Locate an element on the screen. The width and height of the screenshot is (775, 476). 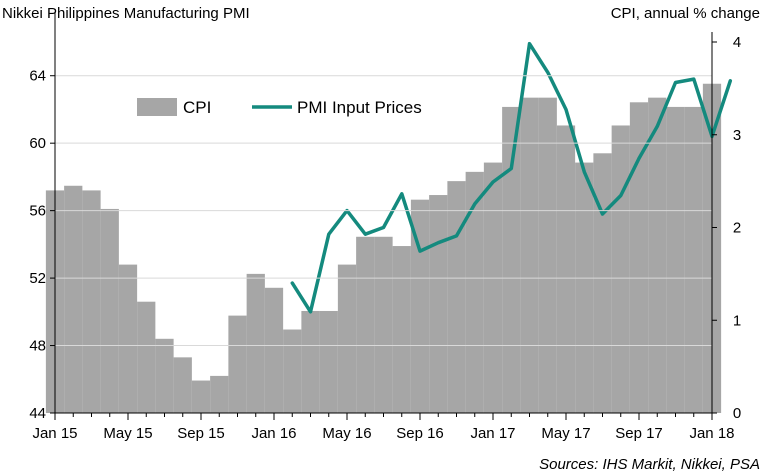
source-note: Sources: IHS Markit, Nikkei, PSA is located at coordinates (649, 464).